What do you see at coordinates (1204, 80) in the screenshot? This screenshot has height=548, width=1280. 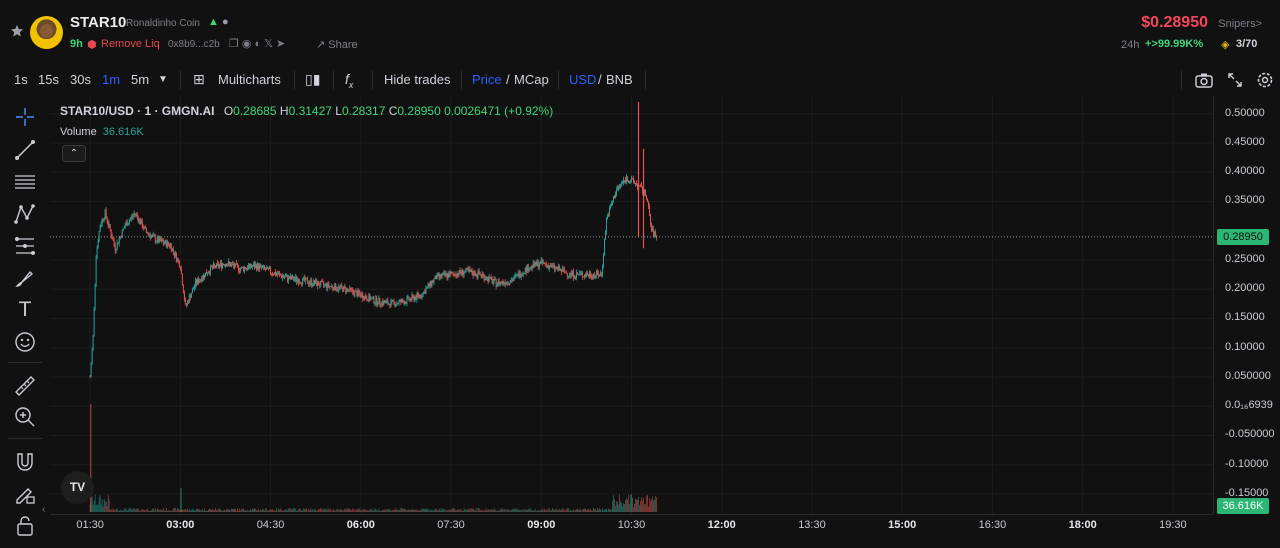 I see `camera-icon` at bounding box center [1204, 80].